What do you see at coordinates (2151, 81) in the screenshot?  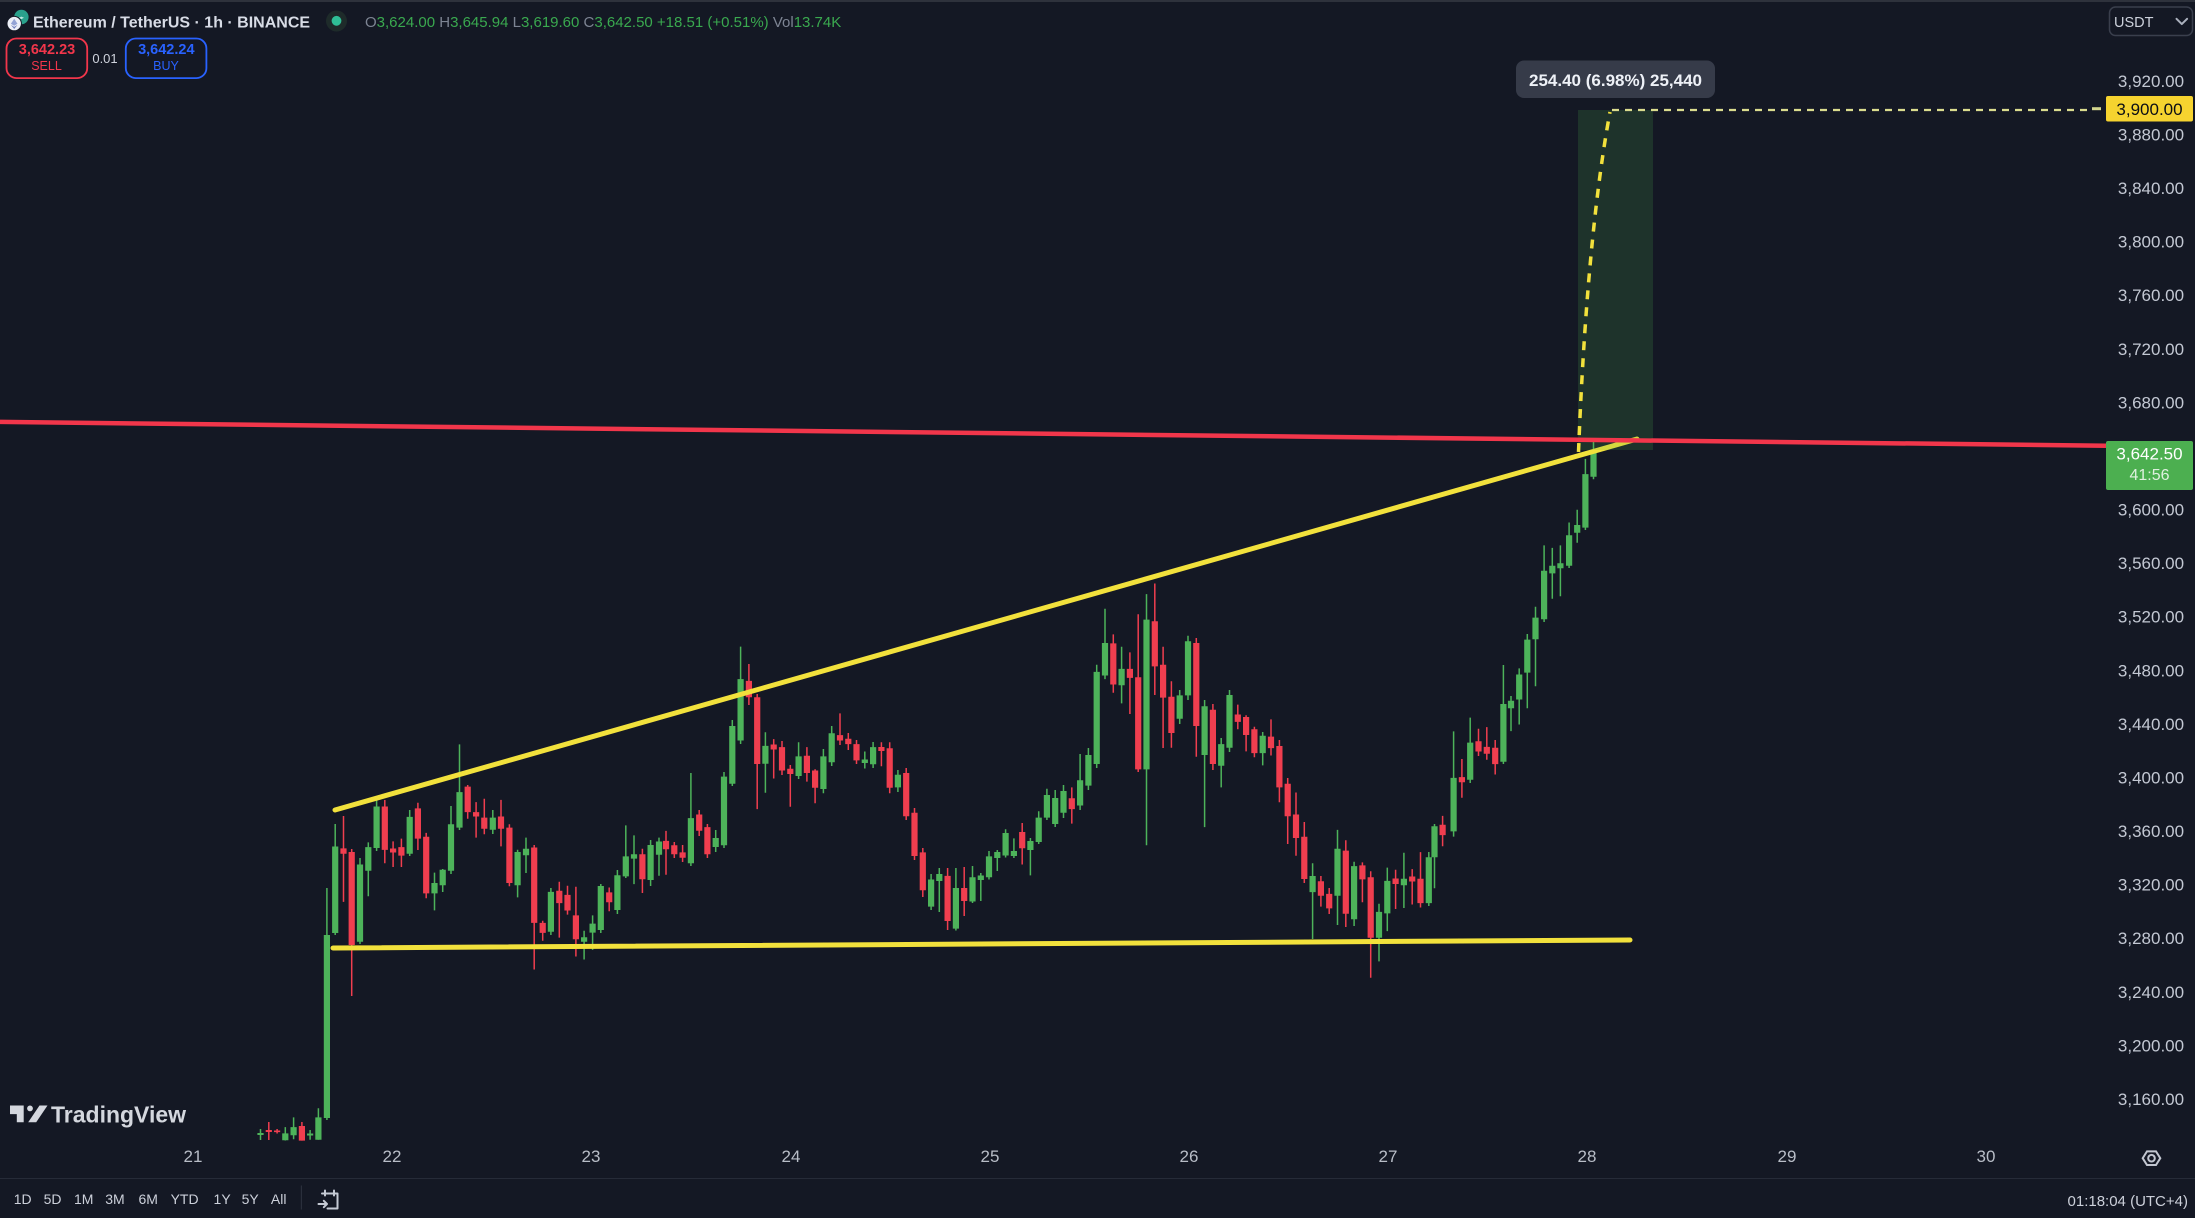 I see `svg-text: 3,920.00` at bounding box center [2151, 81].